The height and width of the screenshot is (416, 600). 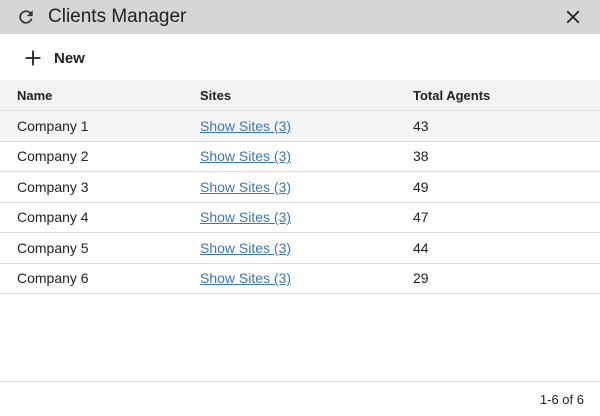 What do you see at coordinates (26, 17) in the screenshot?
I see `refresh-icon` at bounding box center [26, 17].